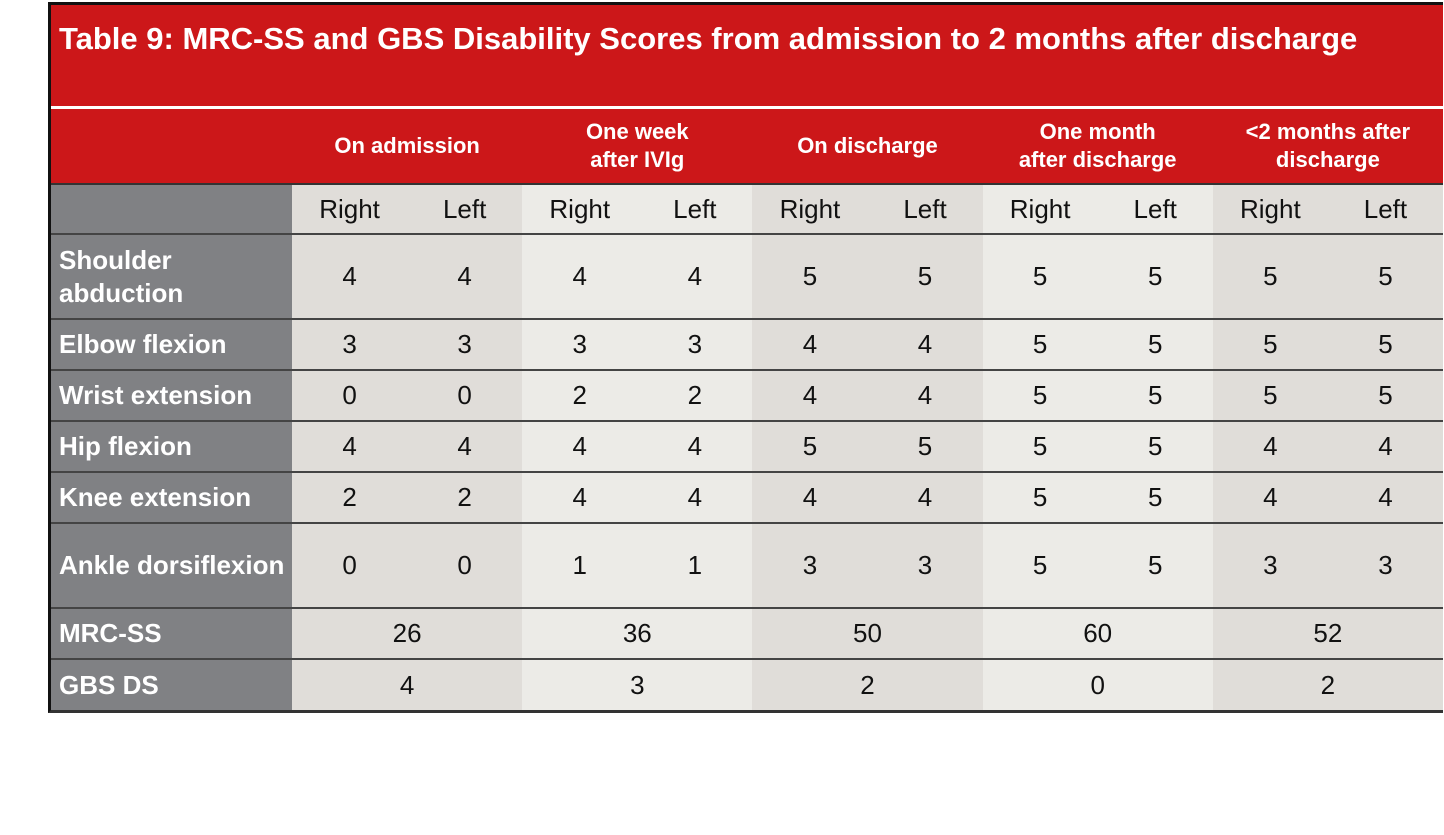 This screenshot has height=835, width=1444. Describe the element at coordinates (407, 634) in the screenshot. I see `summary-cell: 26` at that location.